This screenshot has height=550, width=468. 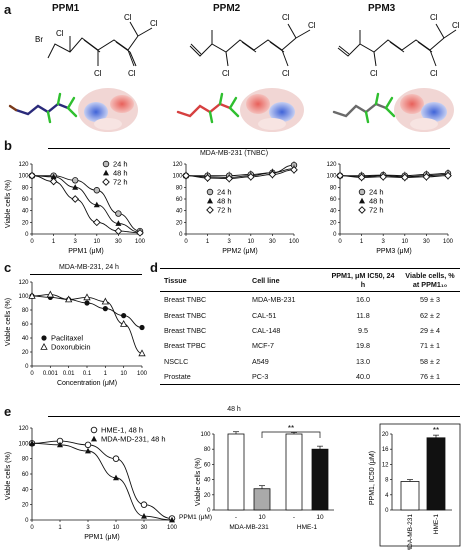 What do you see at coordinates (224, 192) in the screenshot?
I see `legend-entry: 24 h` at bounding box center [224, 192].